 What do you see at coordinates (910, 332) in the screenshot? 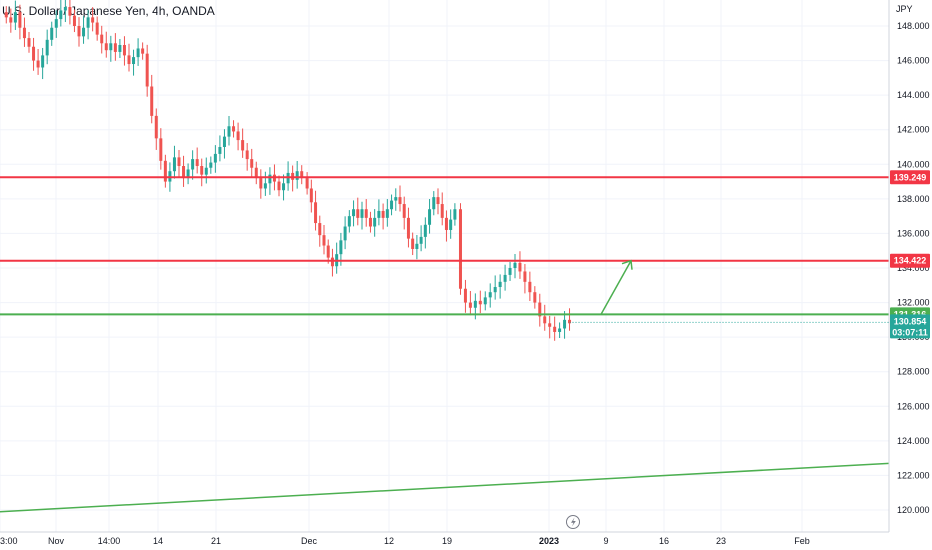
I see `countdown-label: 03:07:11` at bounding box center [910, 332].